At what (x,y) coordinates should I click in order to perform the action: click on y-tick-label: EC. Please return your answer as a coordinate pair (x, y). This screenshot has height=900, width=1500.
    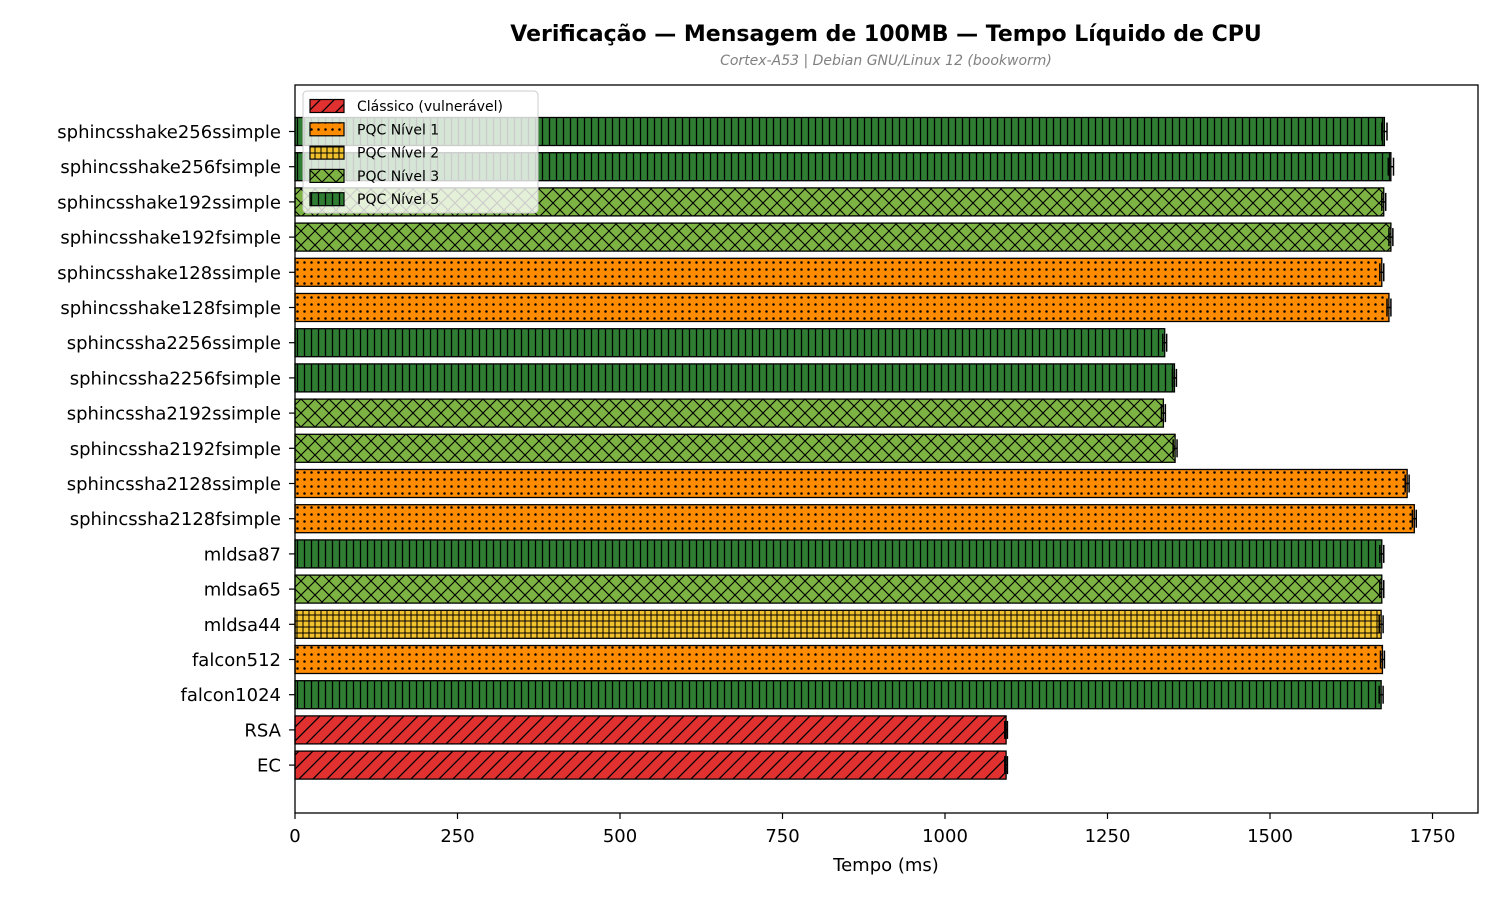
    Looking at the image, I should click on (269, 766).